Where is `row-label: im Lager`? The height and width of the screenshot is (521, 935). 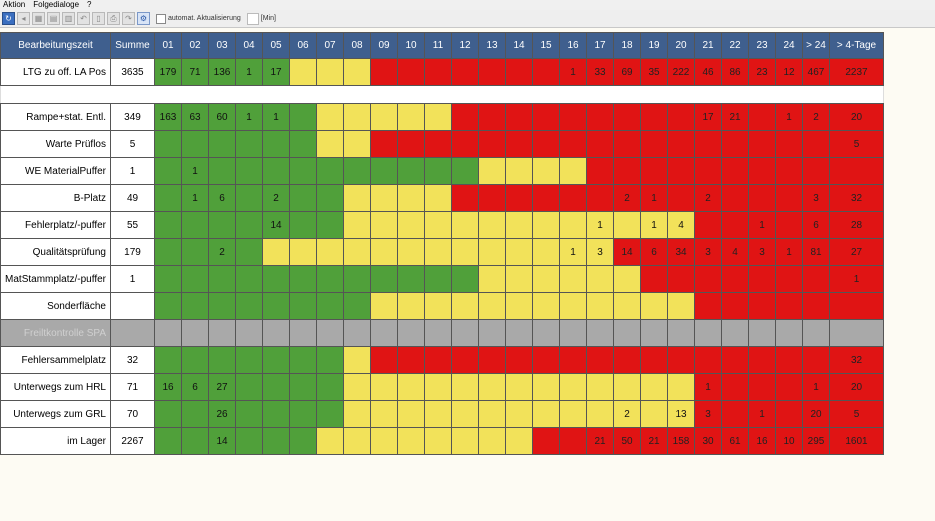 row-label: im Lager is located at coordinates (55, 441).